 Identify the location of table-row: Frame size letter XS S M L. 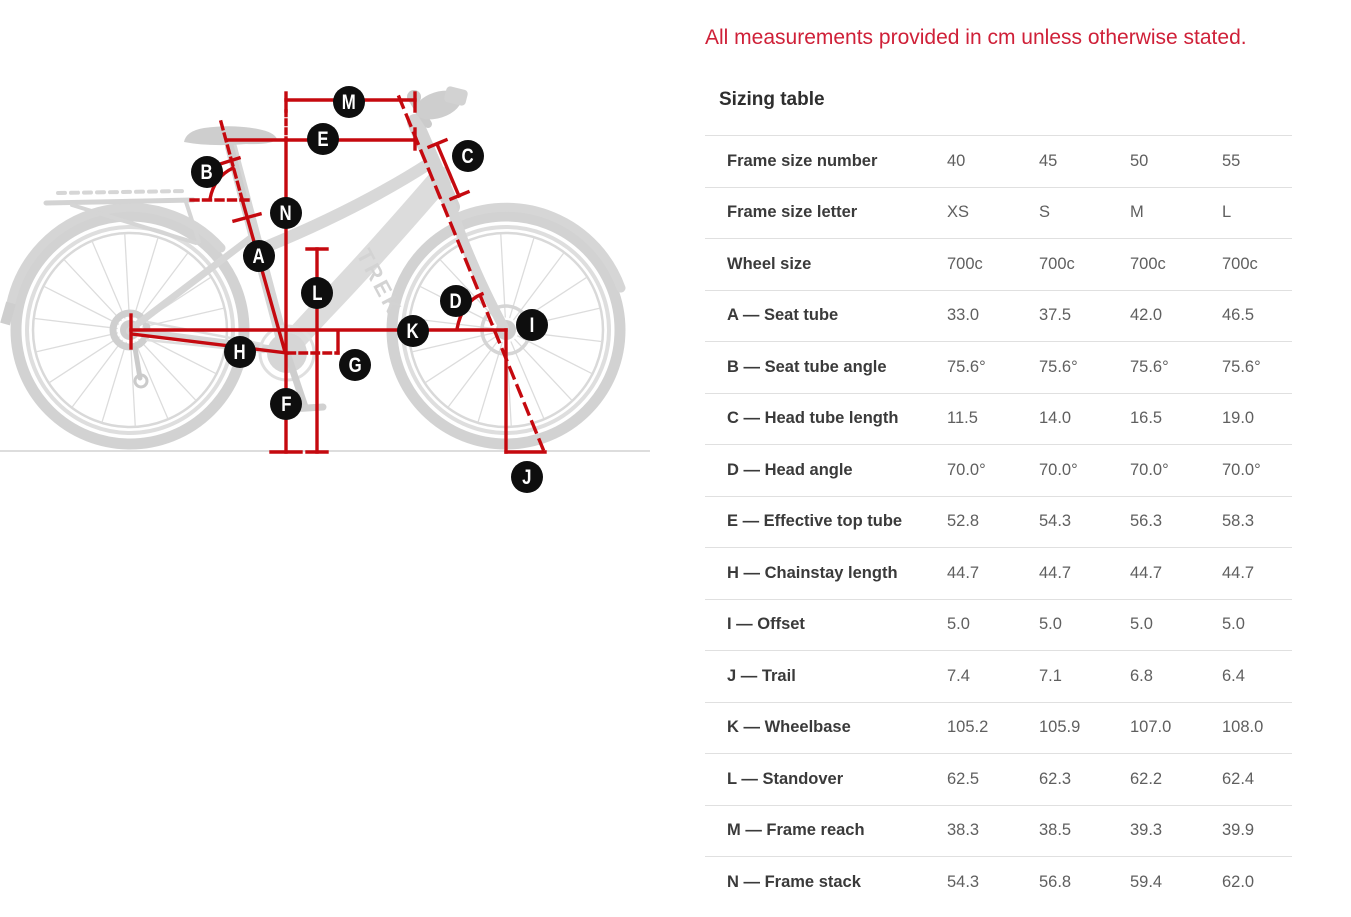
(998, 213).